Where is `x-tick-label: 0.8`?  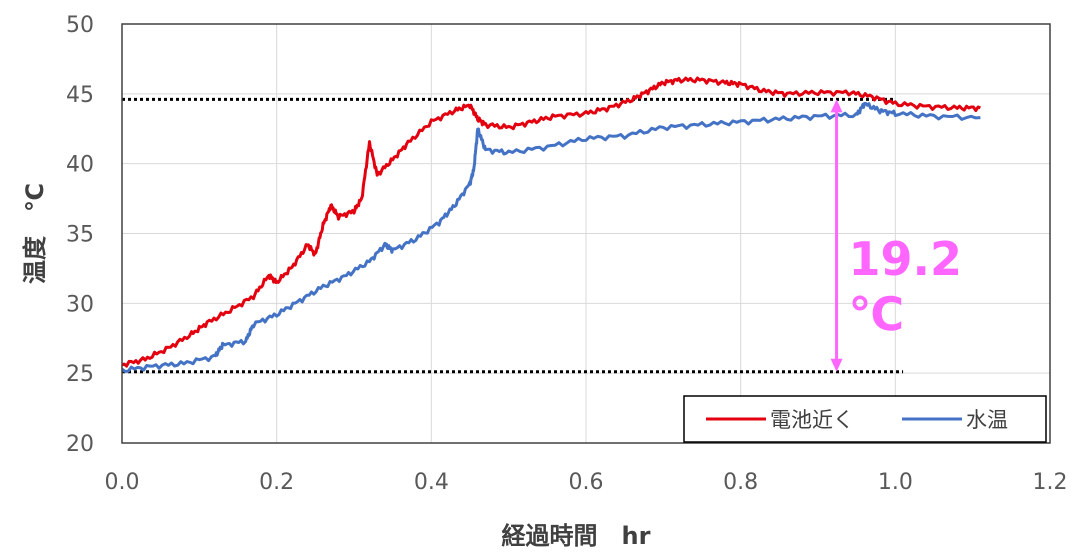 x-tick-label: 0.8 is located at coordinates (740, 482).